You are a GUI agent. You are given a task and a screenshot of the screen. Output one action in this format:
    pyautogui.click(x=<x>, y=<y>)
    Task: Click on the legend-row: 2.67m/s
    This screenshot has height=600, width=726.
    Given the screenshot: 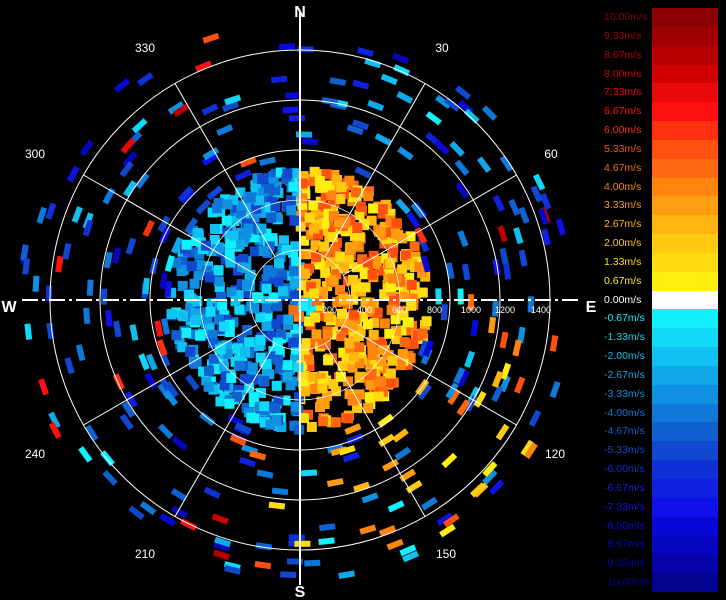 What is the action you would take?
    pyautogui.click(x=663, y=225)
    